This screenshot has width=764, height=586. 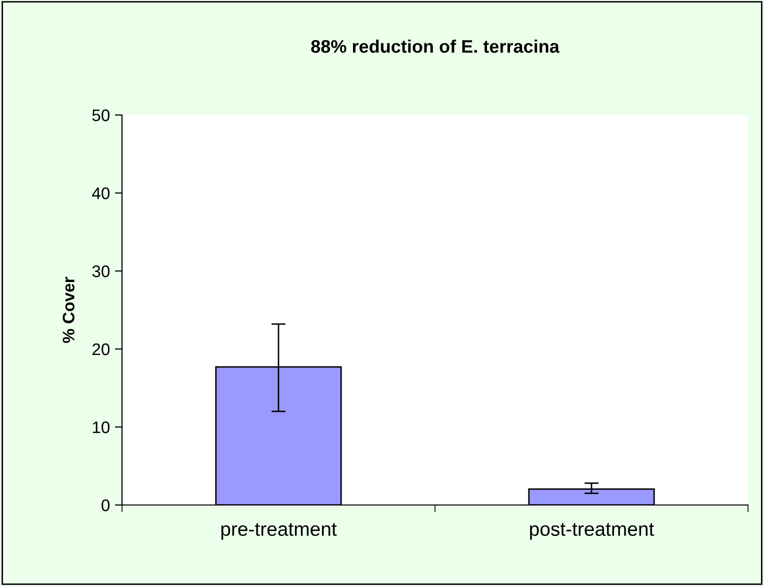 What do you see at coordinates (101, 427) in the screenshot?
I see `y-tick-label: 10` at bounding box center [101, 427].